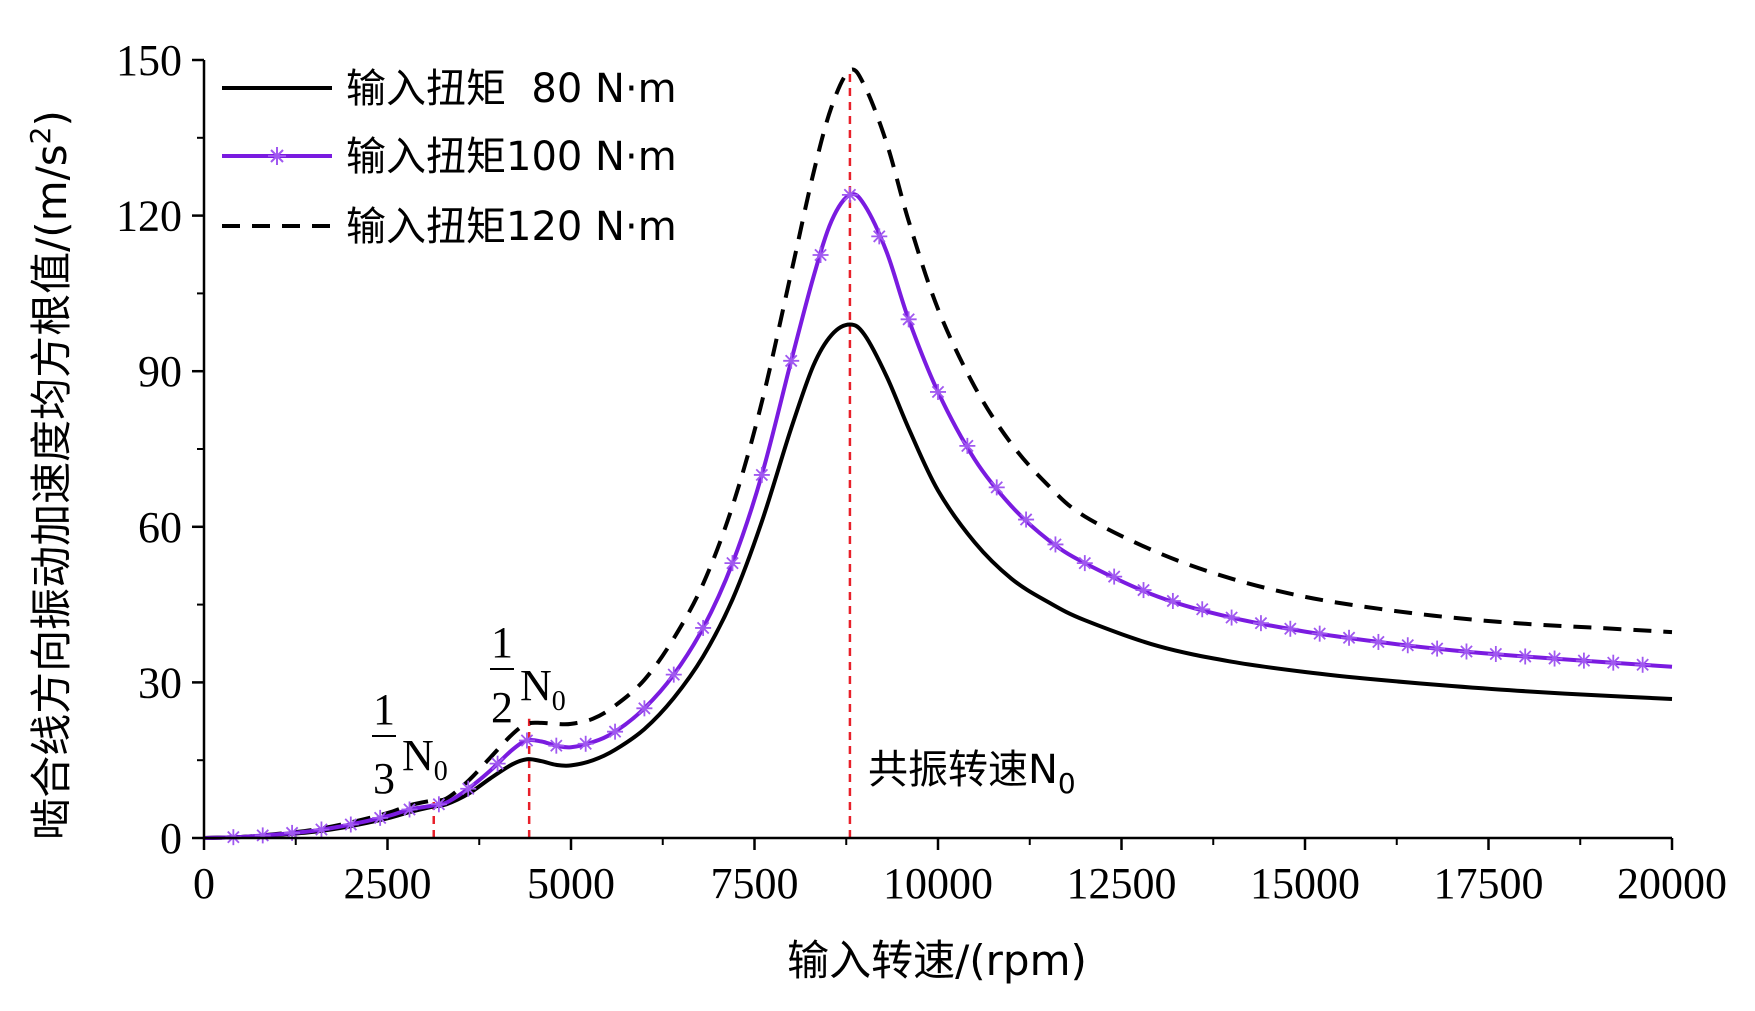  Describe the element at coordinates (528, 675) in the screenshot. I see `annotation-half-n0: 1 2 N0` at that location.